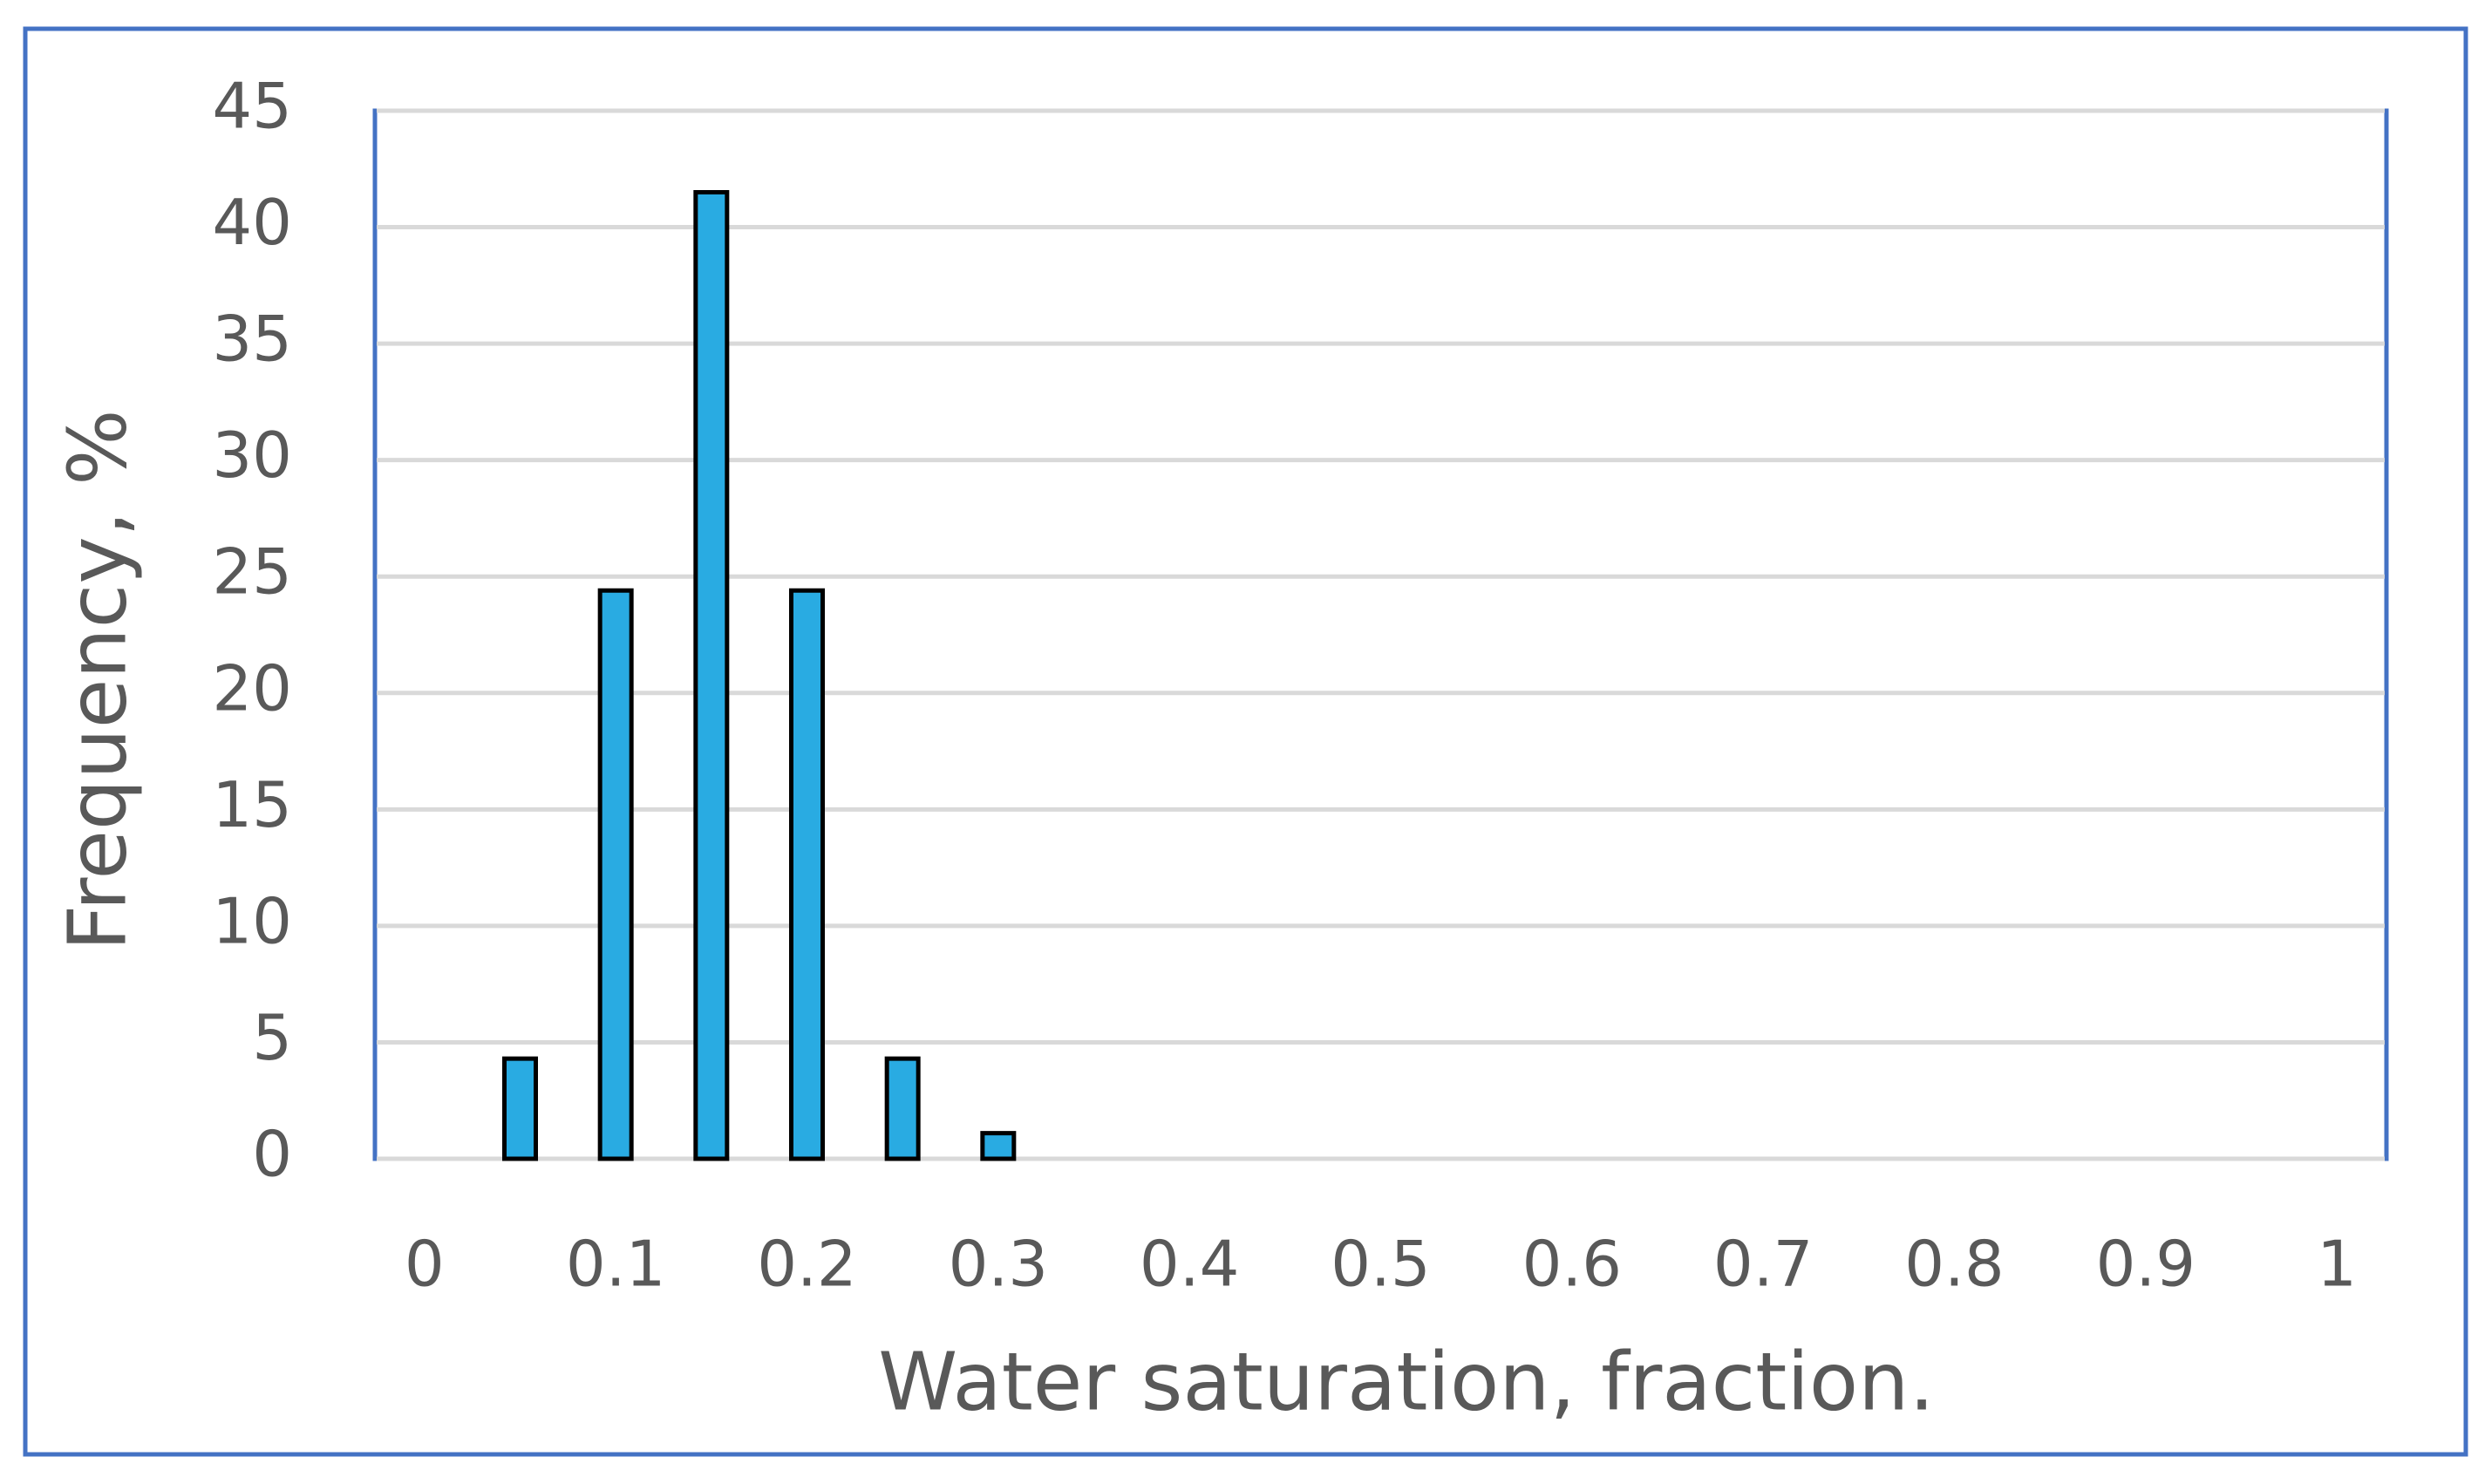  I want to click on y-tick-label: 5, so click(272, 1037).